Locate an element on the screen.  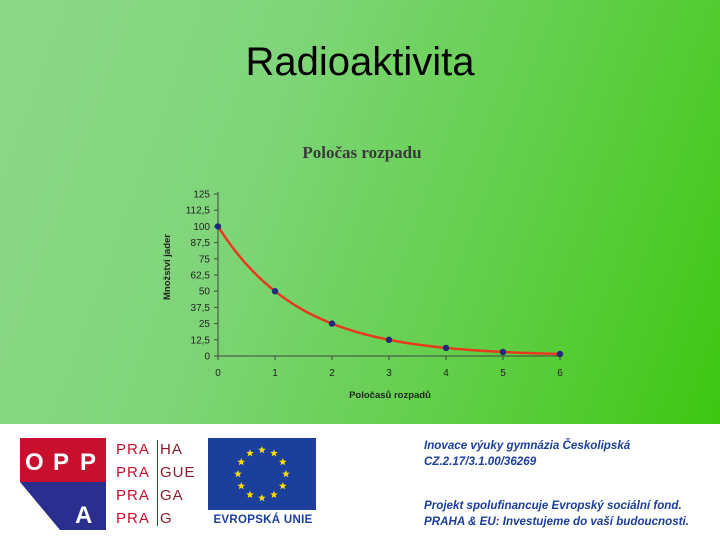
y-tick-label: 50 is located at coordinates (205, 292).